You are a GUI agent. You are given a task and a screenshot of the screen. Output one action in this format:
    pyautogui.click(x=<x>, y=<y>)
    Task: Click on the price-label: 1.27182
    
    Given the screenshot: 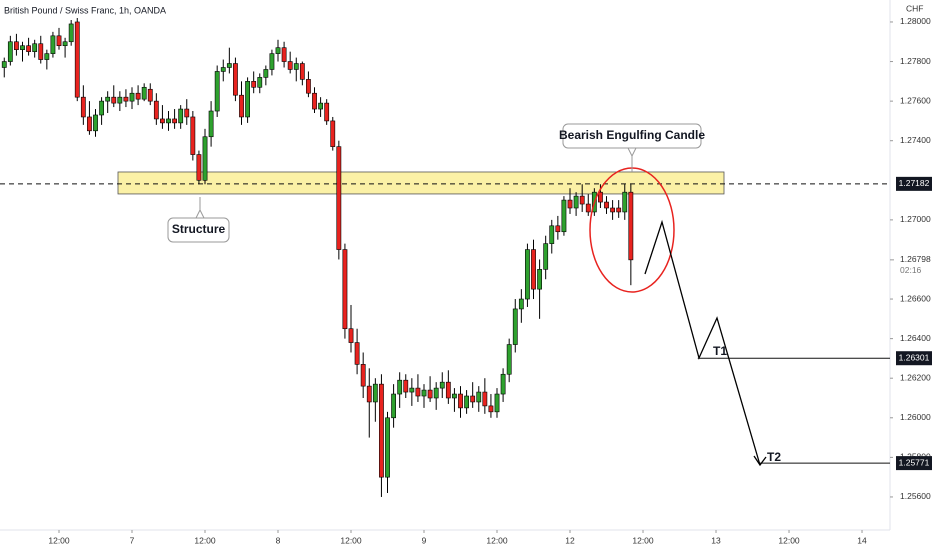 What is the action you would take?
    pyautogui.click(x=914, y=183)
    